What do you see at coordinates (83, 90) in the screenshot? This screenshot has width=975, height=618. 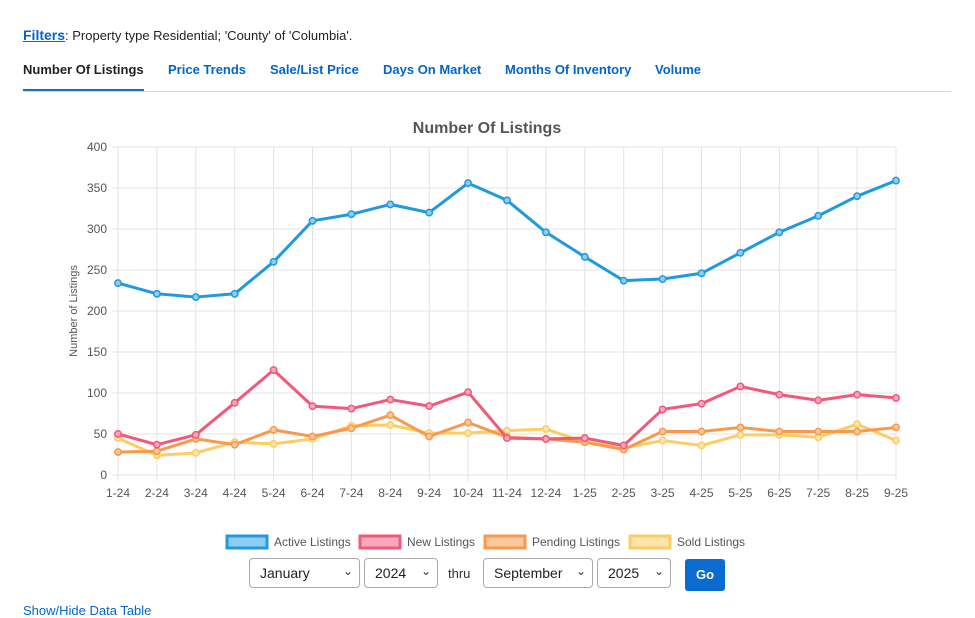 I see `active-tab-indicator` at bounding box center [83, 90].